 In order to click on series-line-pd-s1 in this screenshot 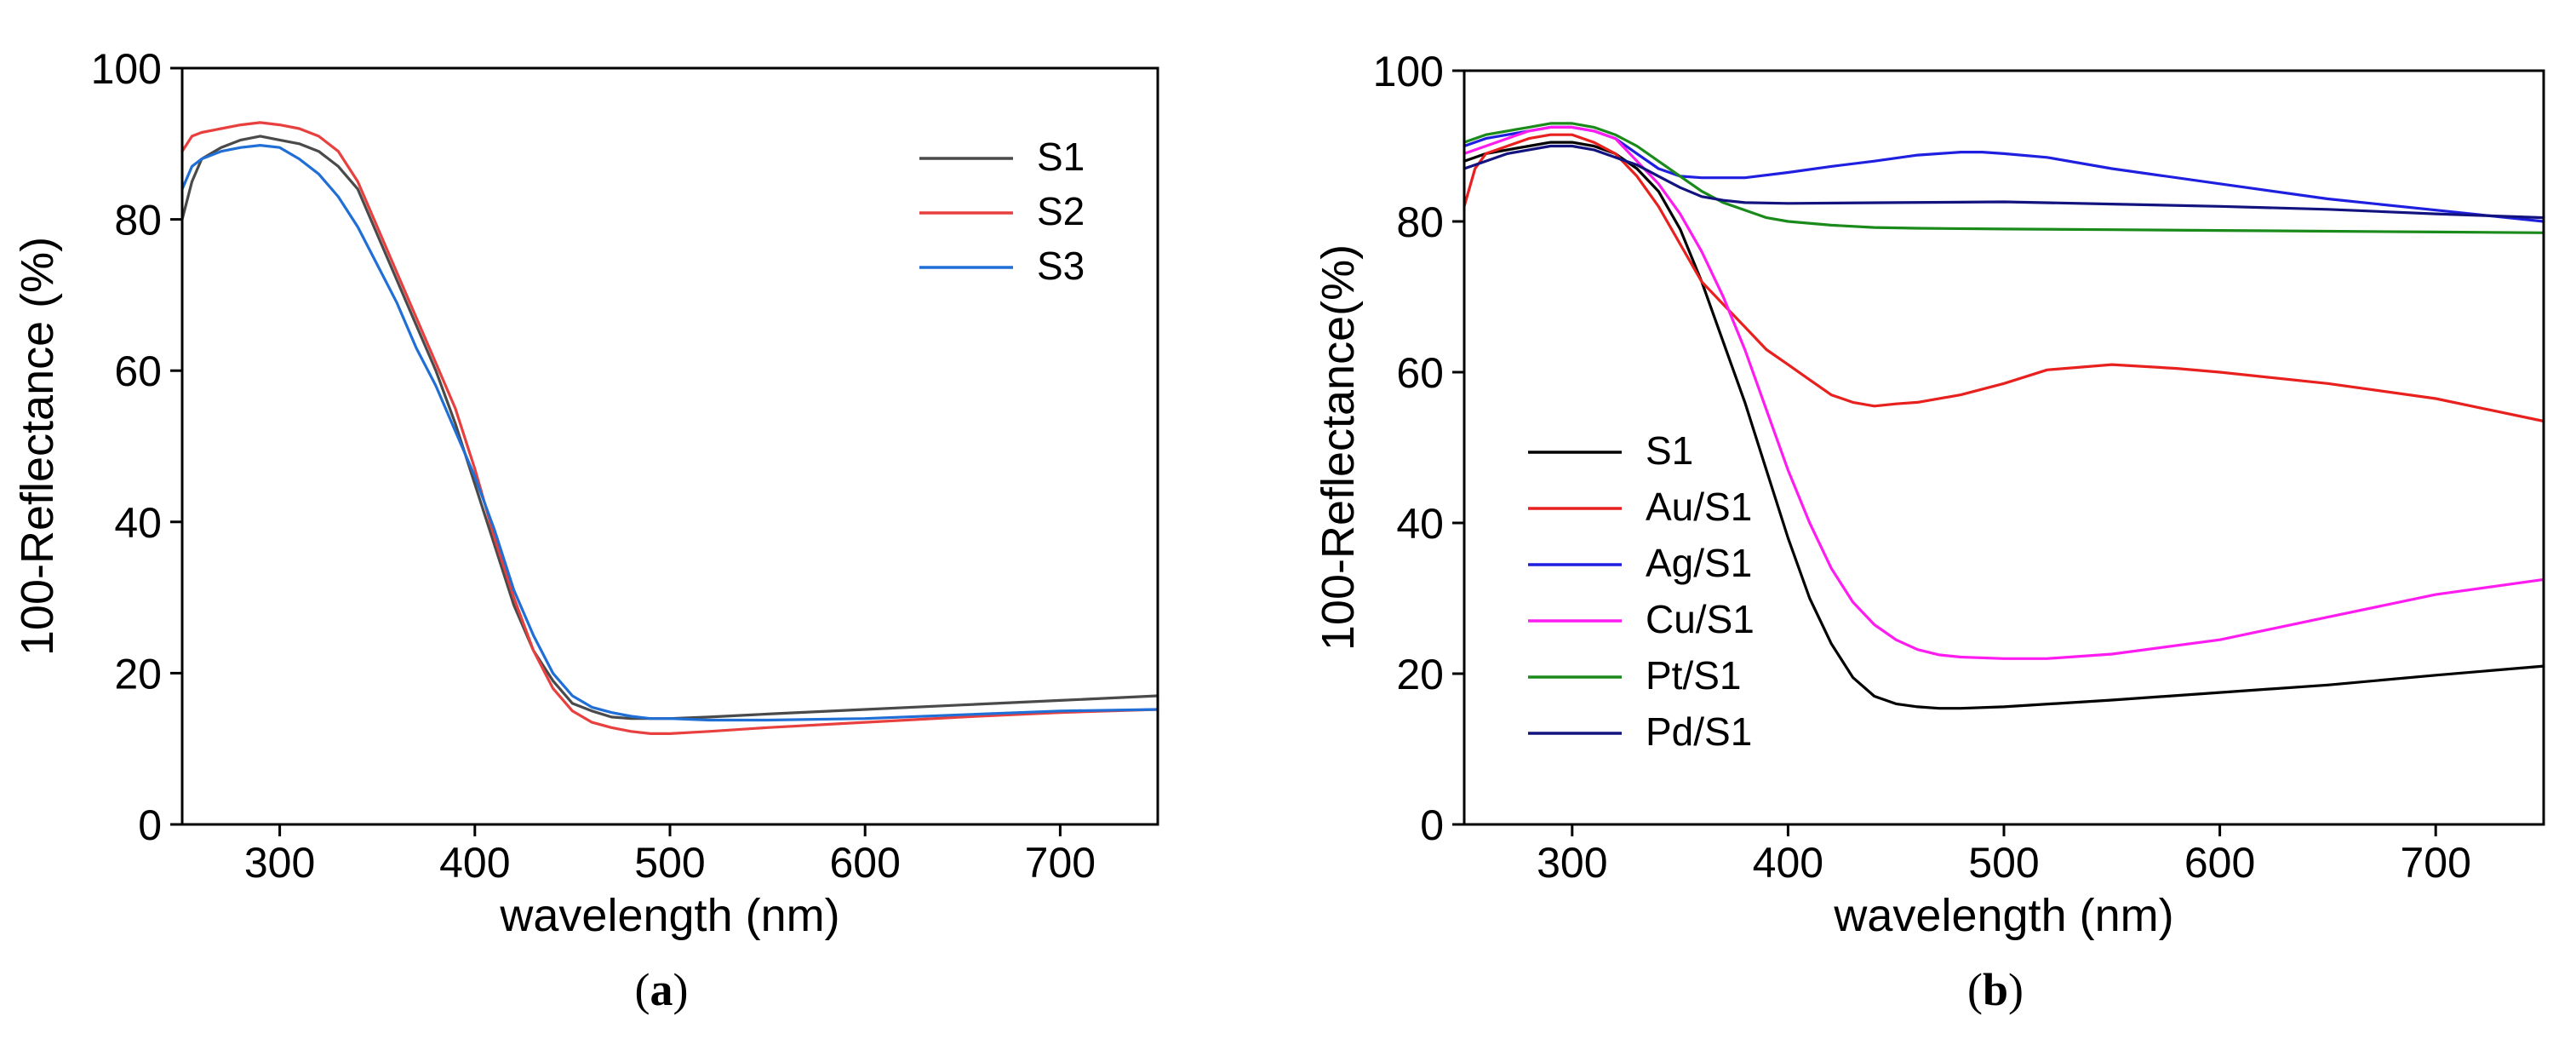, I will do `click(2004, 182)`.